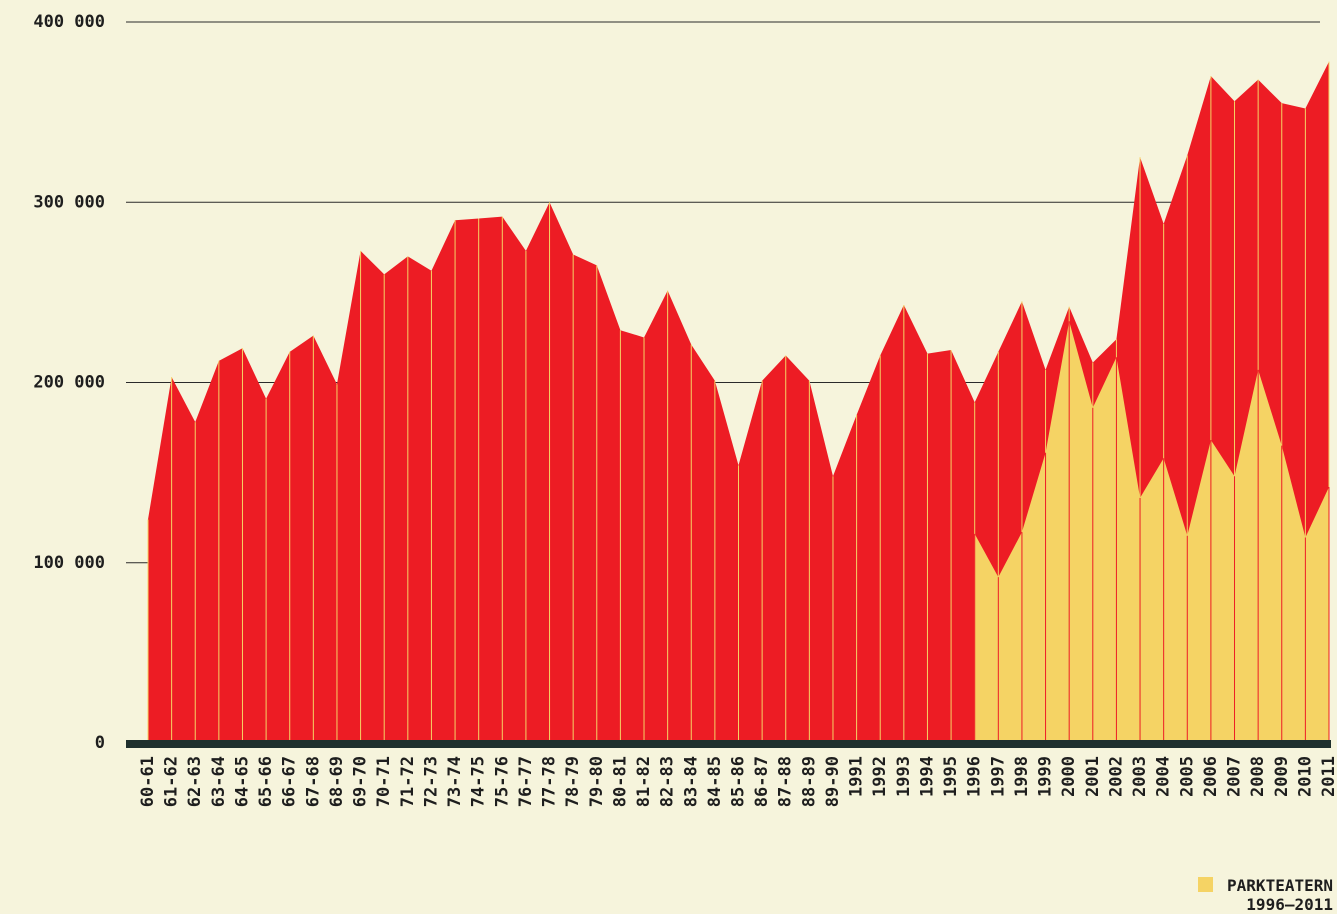 Image resolution: width=1337 pixels, height=914 pixels. Describe the element at coordinates (502, 781) in the screenshot. I see `x-tick-label: 75-76` at that location.